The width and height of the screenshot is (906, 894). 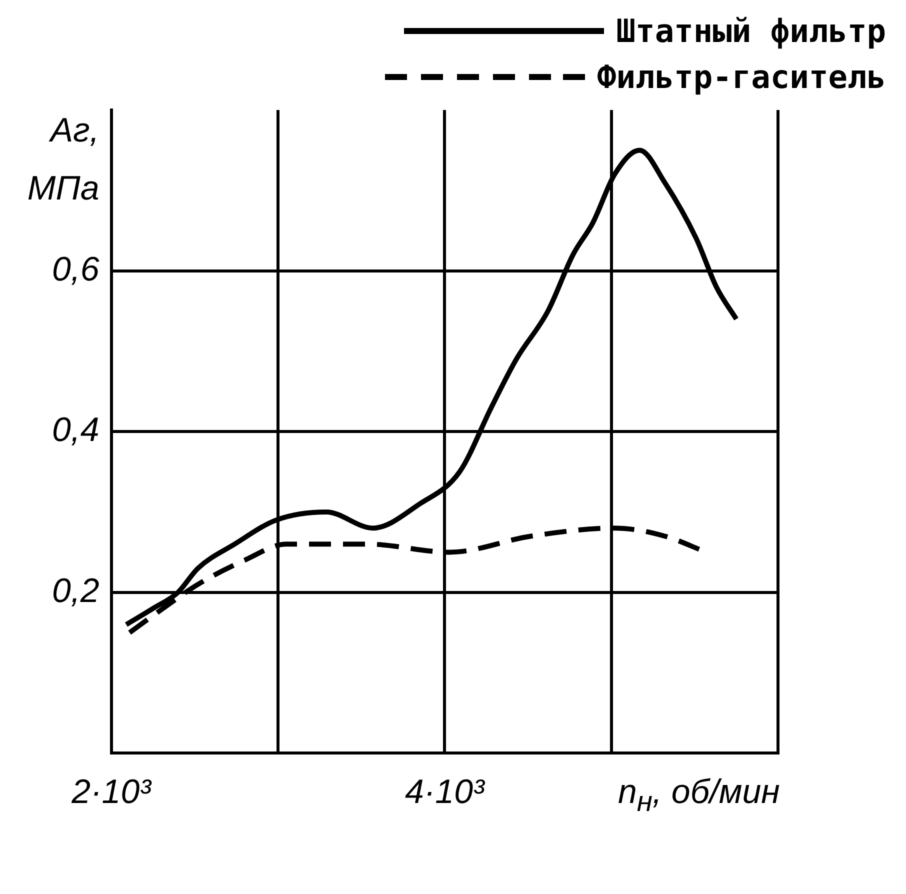 I want to click on x-tick-label: 2·10³, so click(x=111, y=792).